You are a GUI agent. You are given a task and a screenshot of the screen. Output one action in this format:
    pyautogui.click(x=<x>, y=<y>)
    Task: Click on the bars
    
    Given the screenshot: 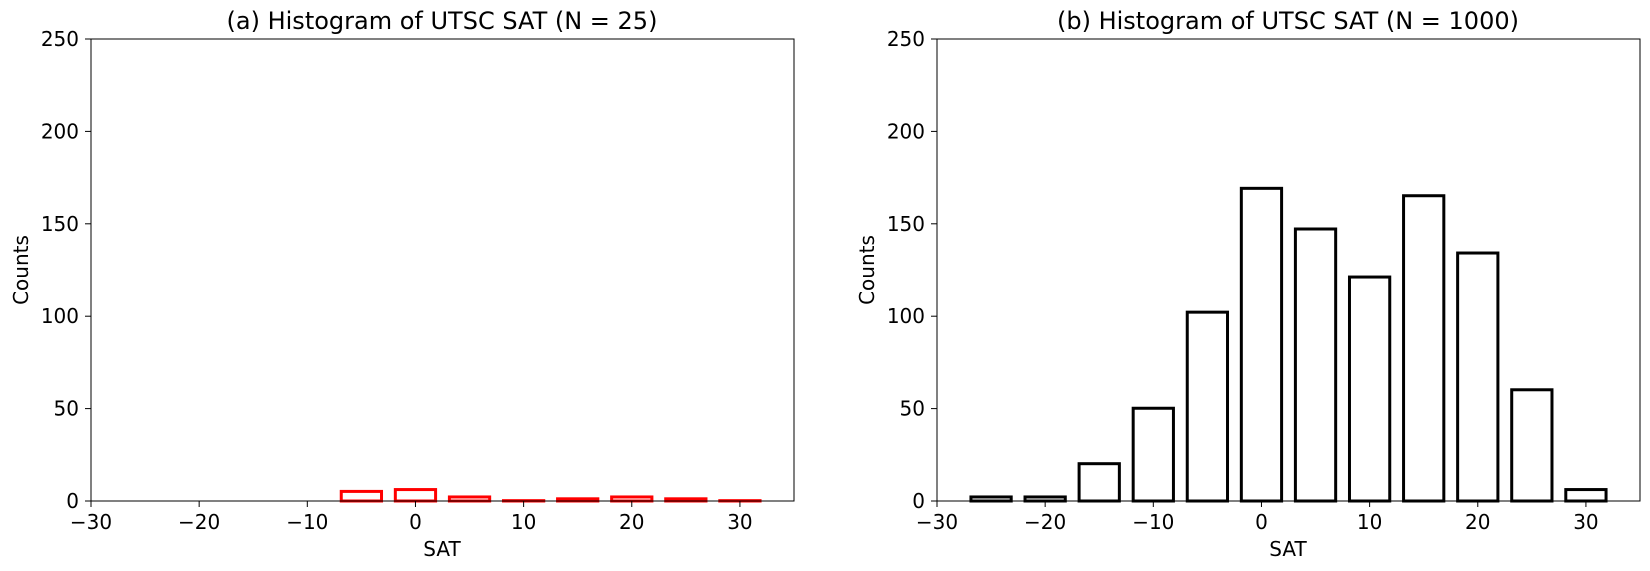 What is the action you would take?
    pyautogui.click(x=550, y=495)
    